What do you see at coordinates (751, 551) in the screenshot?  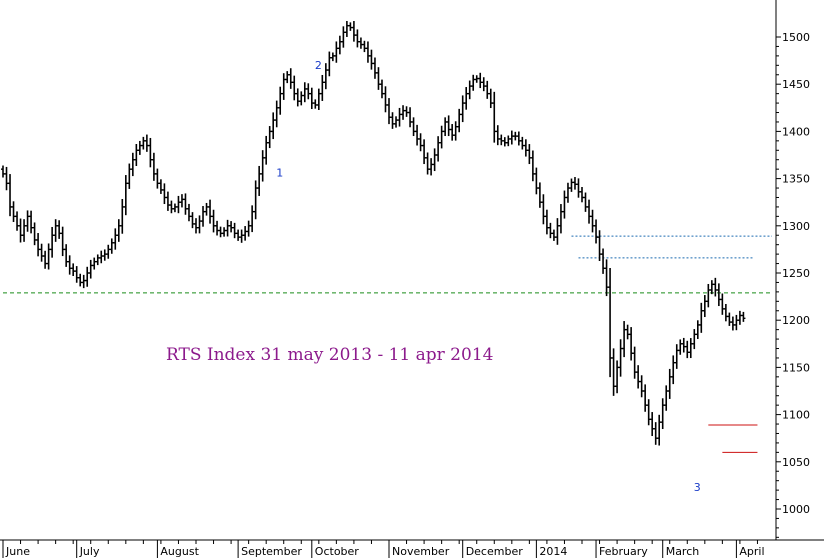 I see `x-tick-label: April` at bounding box center [751, 551].